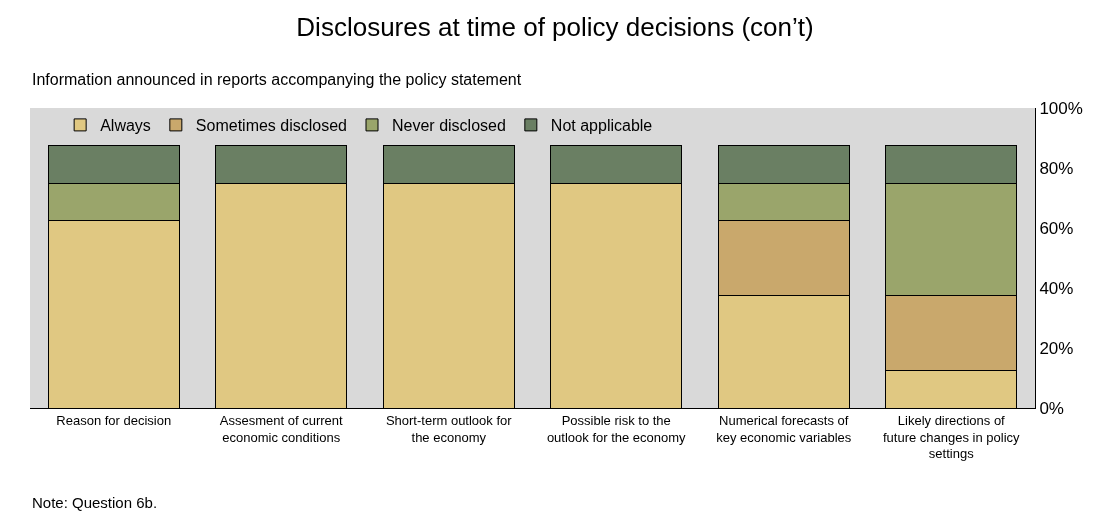 The width and height of the screenshot is (1110, 518). What do you see at coordinates (277, 79) in the screenshot?
I see `chart-subtitle: Information announced in reports accompanying the policy statement` at bounding box center [277, 79].